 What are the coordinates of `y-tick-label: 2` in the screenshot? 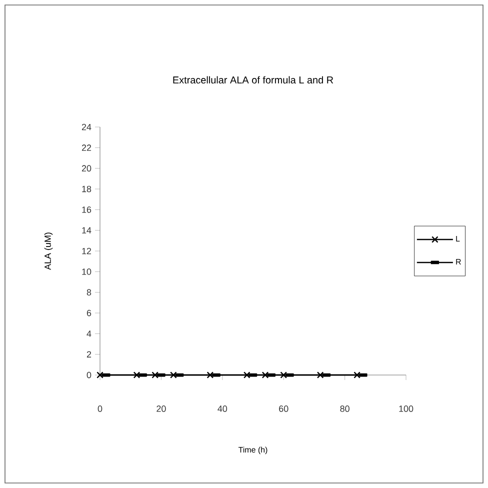 It's located at (89, 354).